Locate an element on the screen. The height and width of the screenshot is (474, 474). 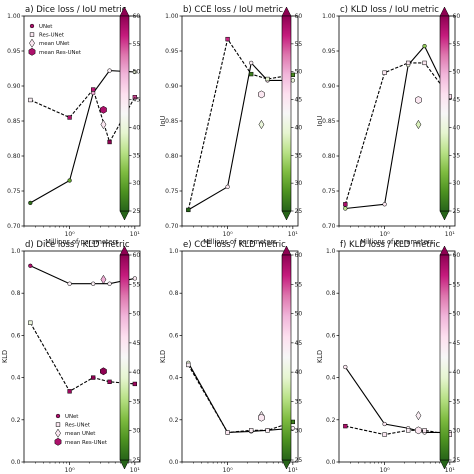
legend-marker-res-unet is located at coordinates (58, 424).